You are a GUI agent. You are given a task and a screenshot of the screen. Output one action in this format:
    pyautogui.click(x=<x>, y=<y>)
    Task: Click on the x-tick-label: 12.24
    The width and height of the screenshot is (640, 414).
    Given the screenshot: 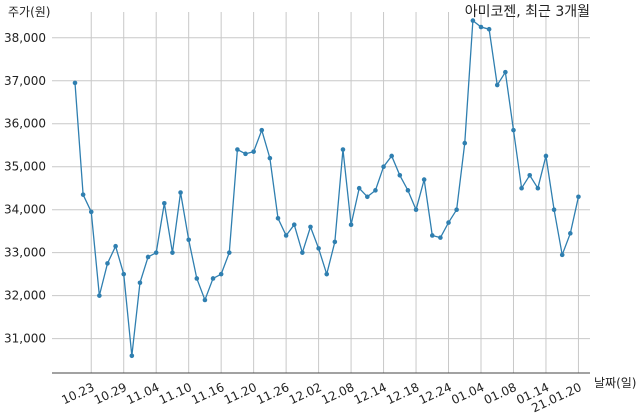 What is the action you would take?
    pyautogui.click(x=435, y=393)
    